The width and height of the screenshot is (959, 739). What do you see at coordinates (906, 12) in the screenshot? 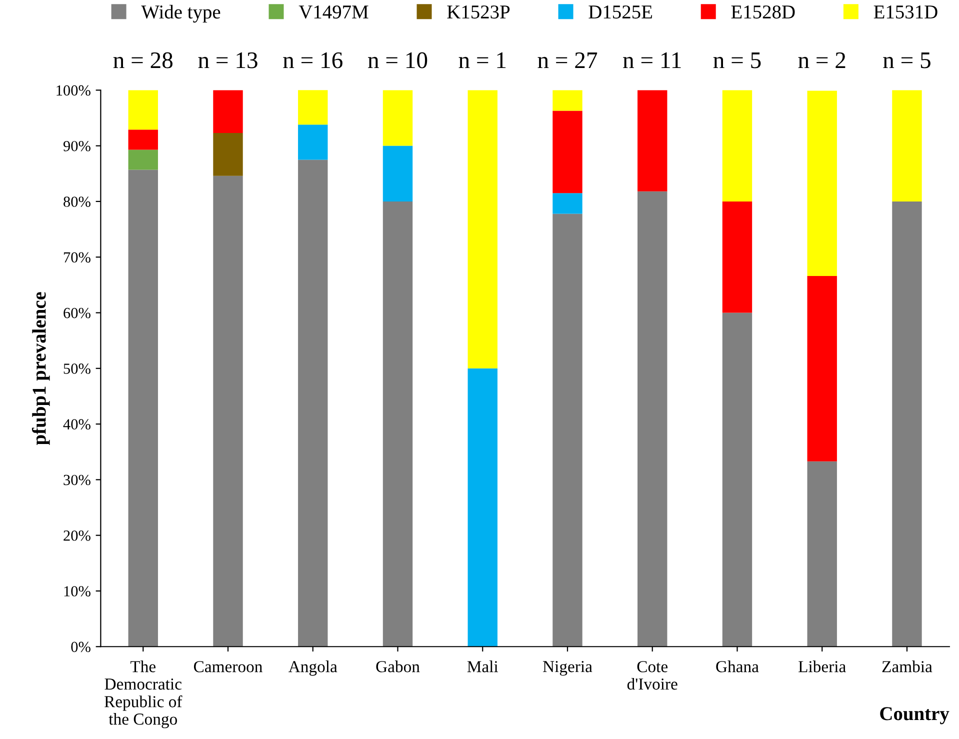
I see `legend-label: E1531D` at bounding box center [906, 12].